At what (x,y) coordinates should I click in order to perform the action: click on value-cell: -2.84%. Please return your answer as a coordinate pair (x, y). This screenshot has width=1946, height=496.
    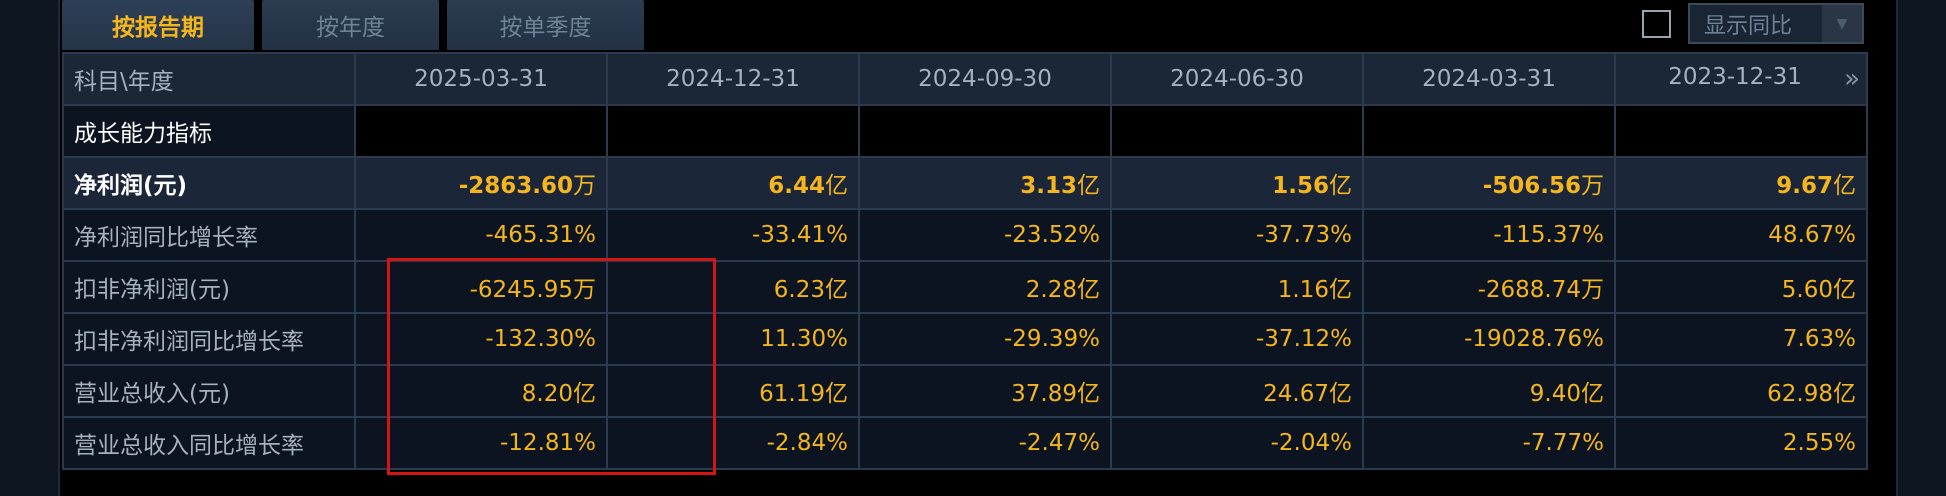
    Looking at the image, I should click on (733, 443).